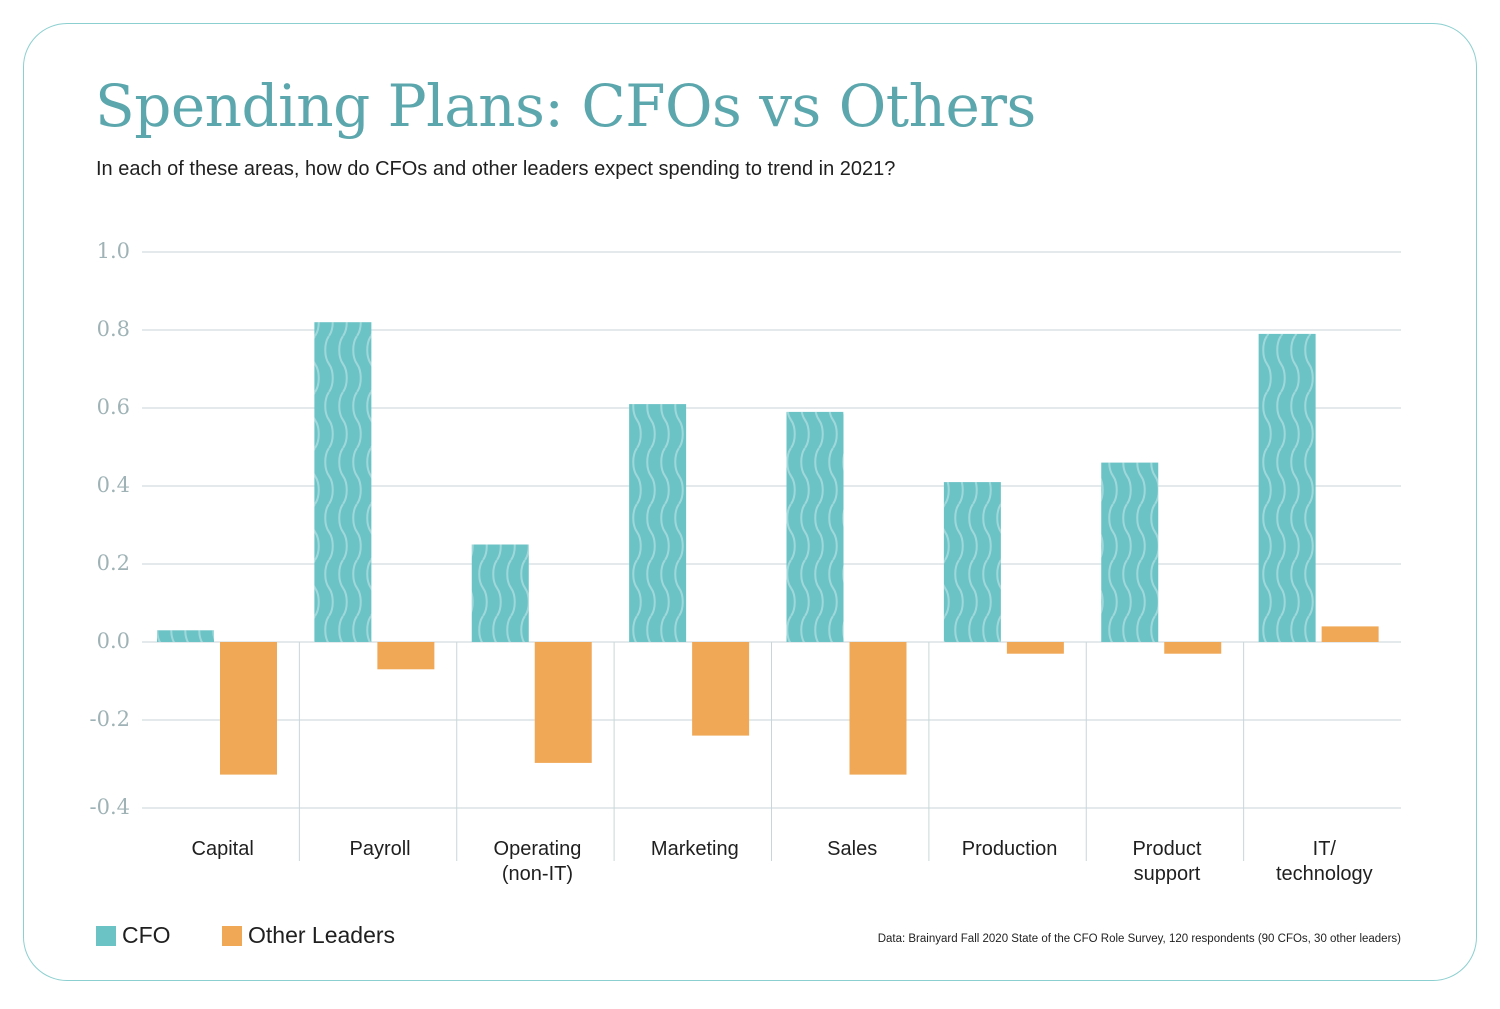 The image size is (1500, 1009). Describe the element at coordinates (113, 407) in the screenshot. I see `y-tick-label: 0.6` at that location.